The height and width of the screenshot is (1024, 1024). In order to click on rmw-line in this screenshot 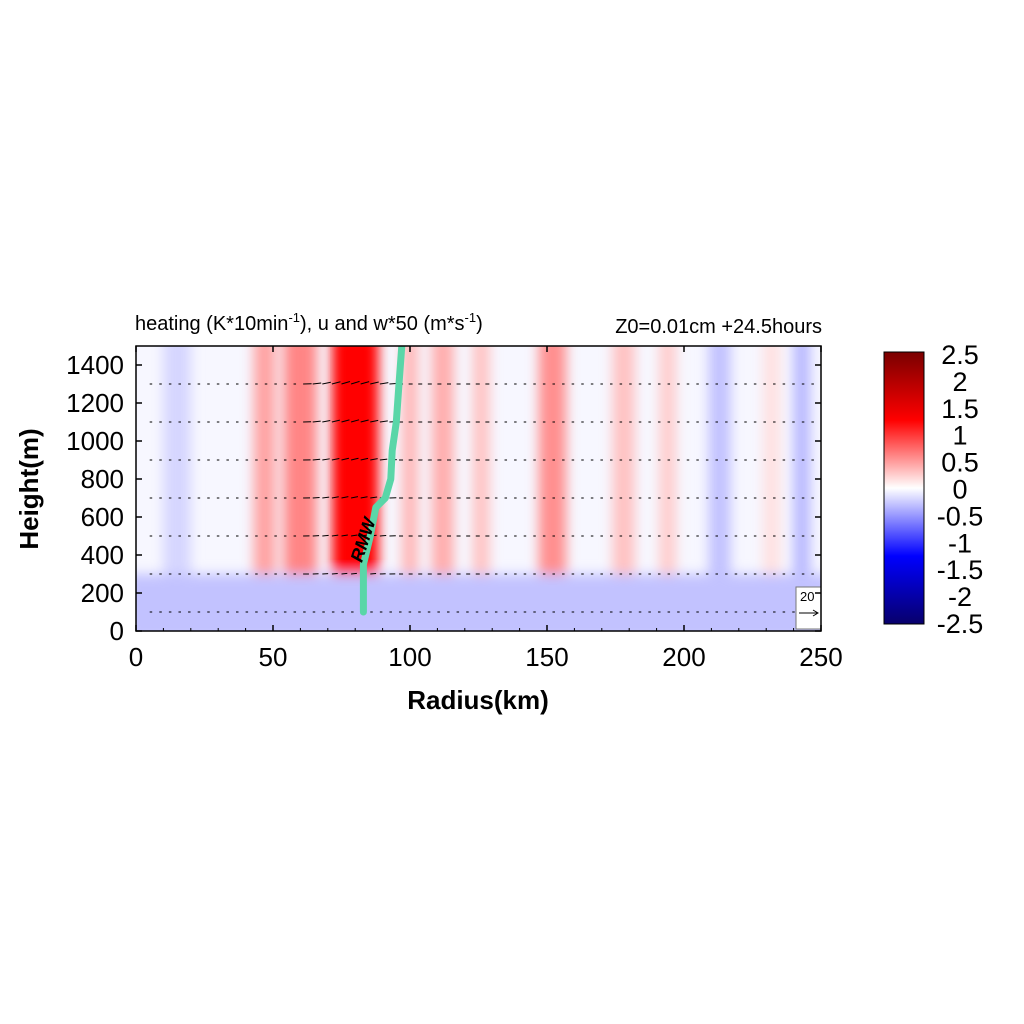, I will do `click(382, 481)`.